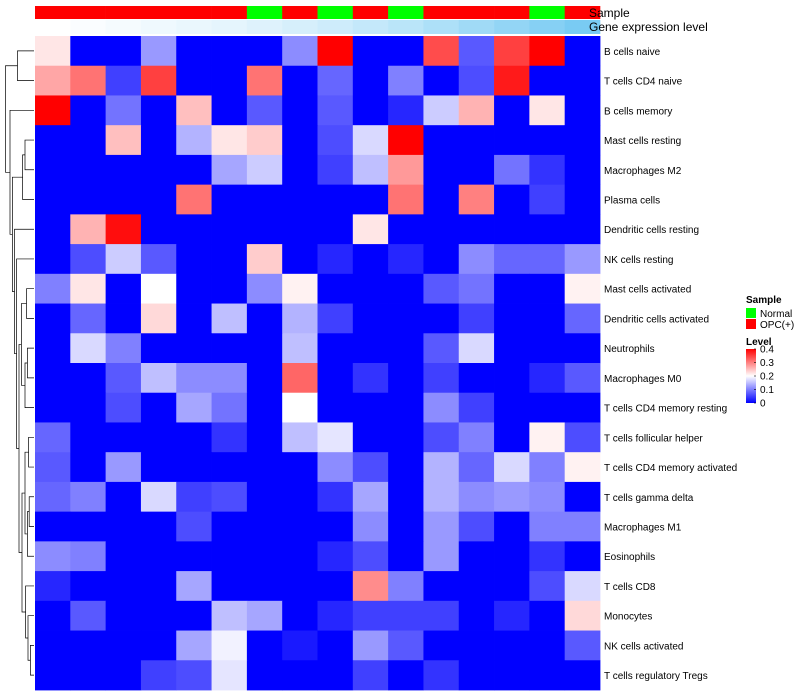 This screenshot has height=700, width=800. What do you see at coordinates (751, 324) in the screenshot?
I see `legend-swatch-opc` at bounding box center [751, 324].